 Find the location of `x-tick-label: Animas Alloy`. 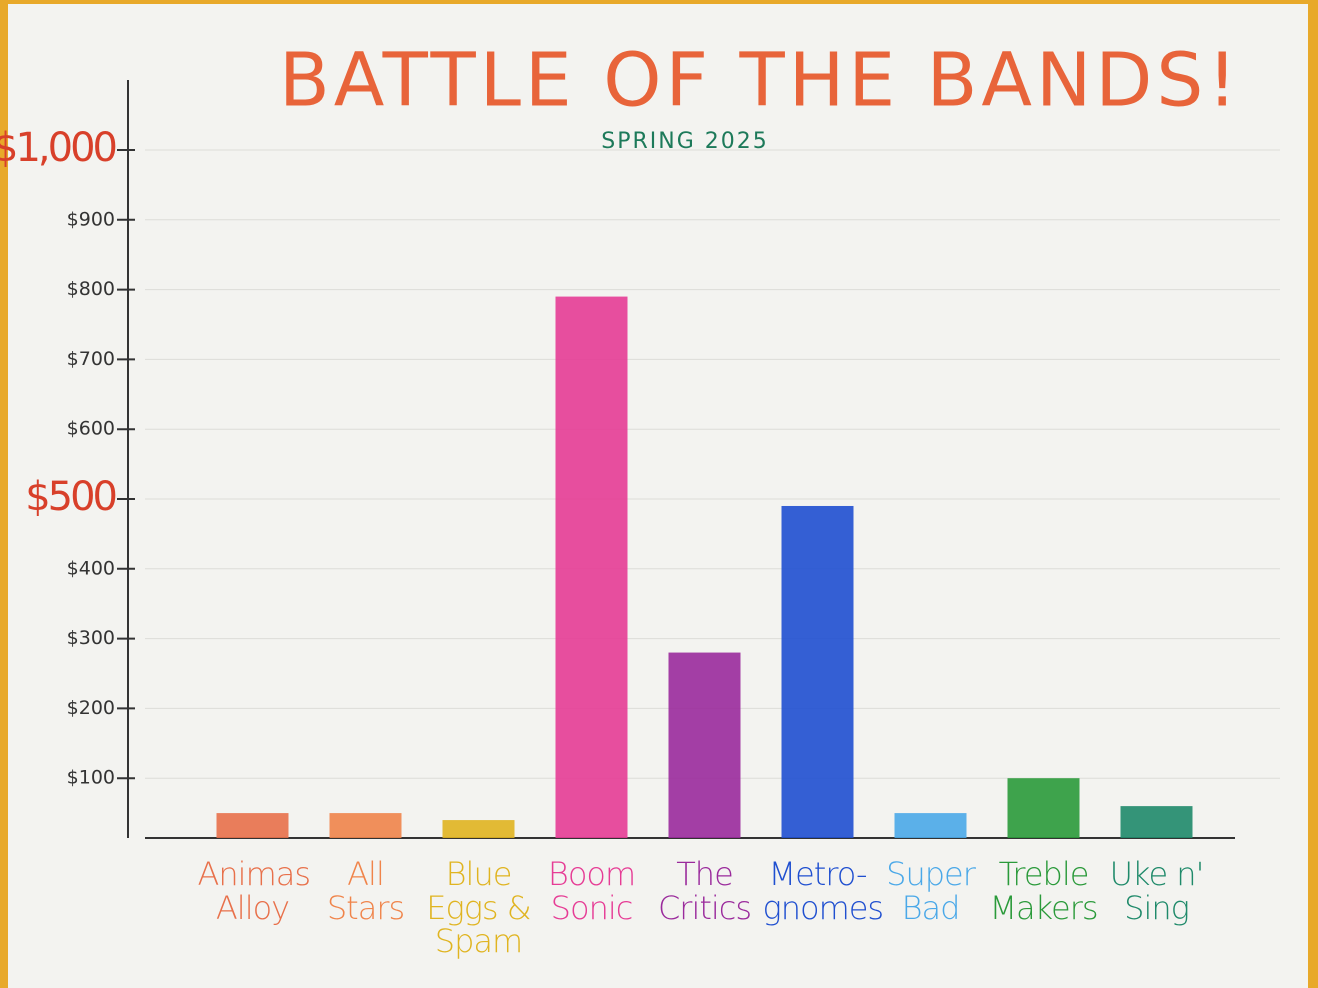

x-tick-label: Animas Alloy is located at coordinates (254, 891).